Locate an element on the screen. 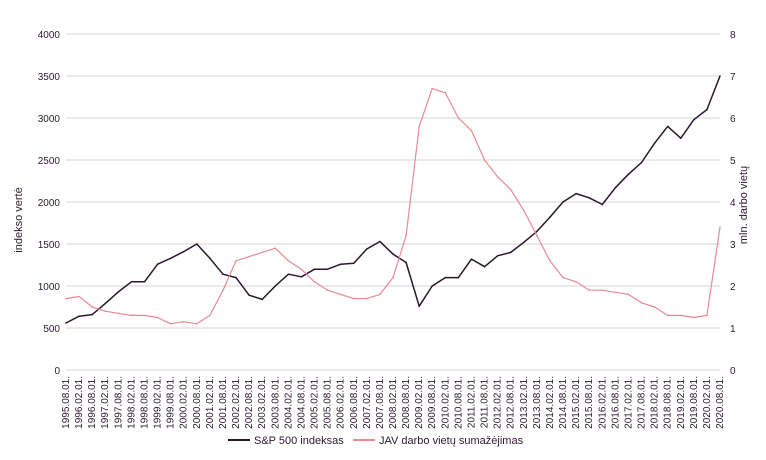 The height and width of the screenshot is (460, 766). x-tick-label: 2004.08.01. is located at coordinates (301, 402).